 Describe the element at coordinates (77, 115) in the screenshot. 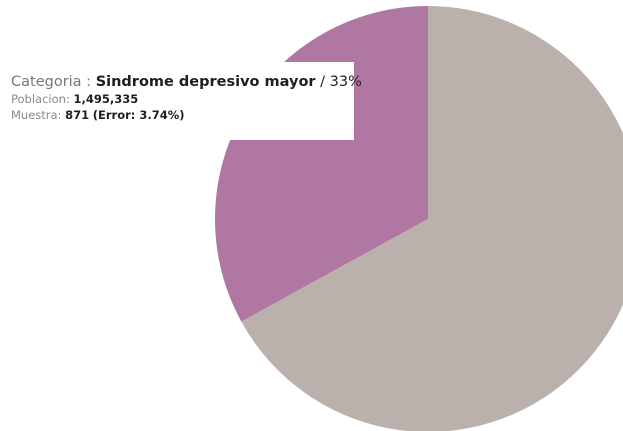

I see `tooltip-sample-value: 871` at that location.